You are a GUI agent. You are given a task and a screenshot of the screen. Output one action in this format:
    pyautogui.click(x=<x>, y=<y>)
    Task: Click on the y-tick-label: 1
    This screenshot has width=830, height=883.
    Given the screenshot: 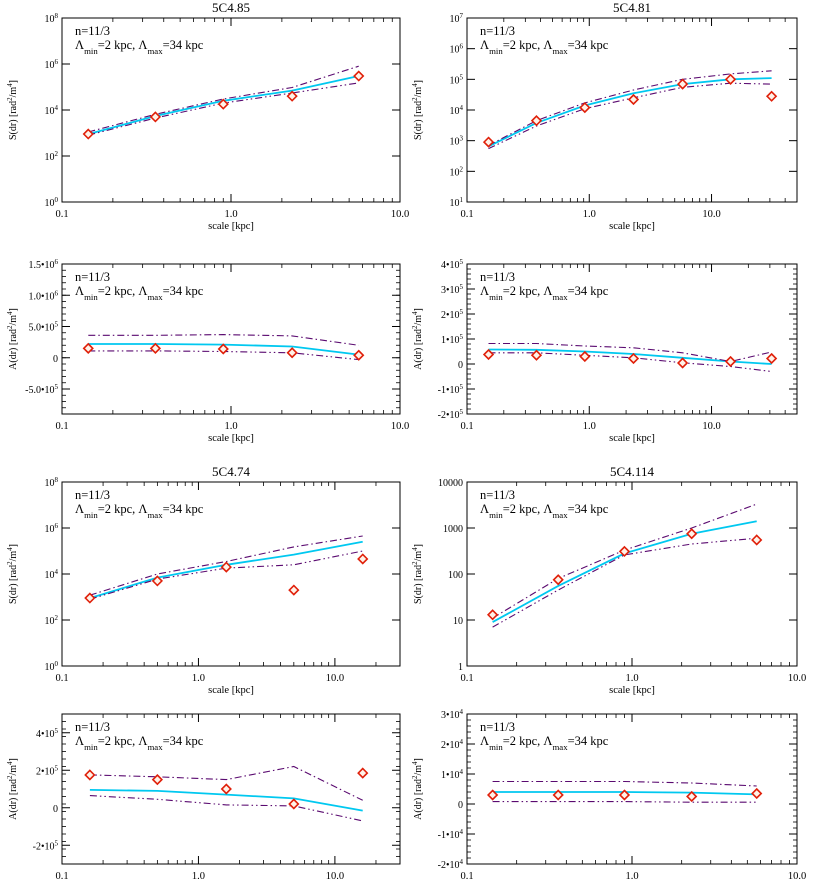 What is the action you would take?
    pyautogui.click(x=460, y=667)
    